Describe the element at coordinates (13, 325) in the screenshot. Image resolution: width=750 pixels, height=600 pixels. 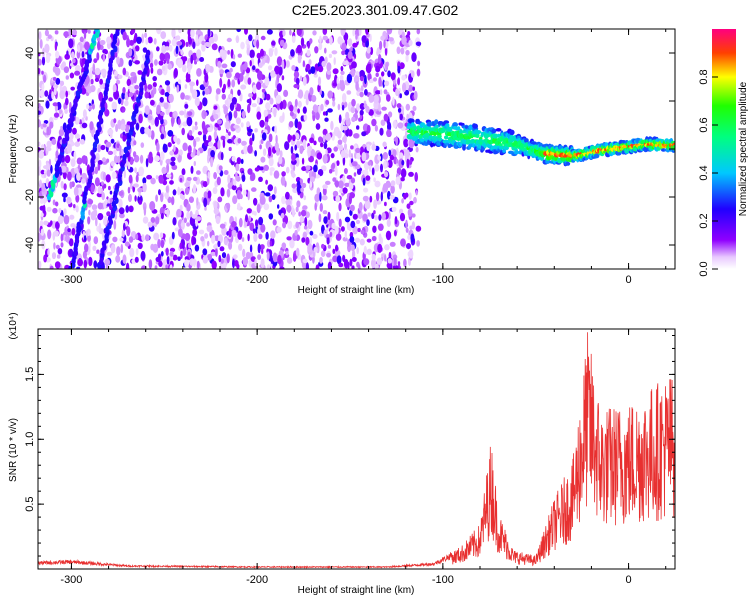
I see `snr-y-scale-note: (x10⁴)` at that location.